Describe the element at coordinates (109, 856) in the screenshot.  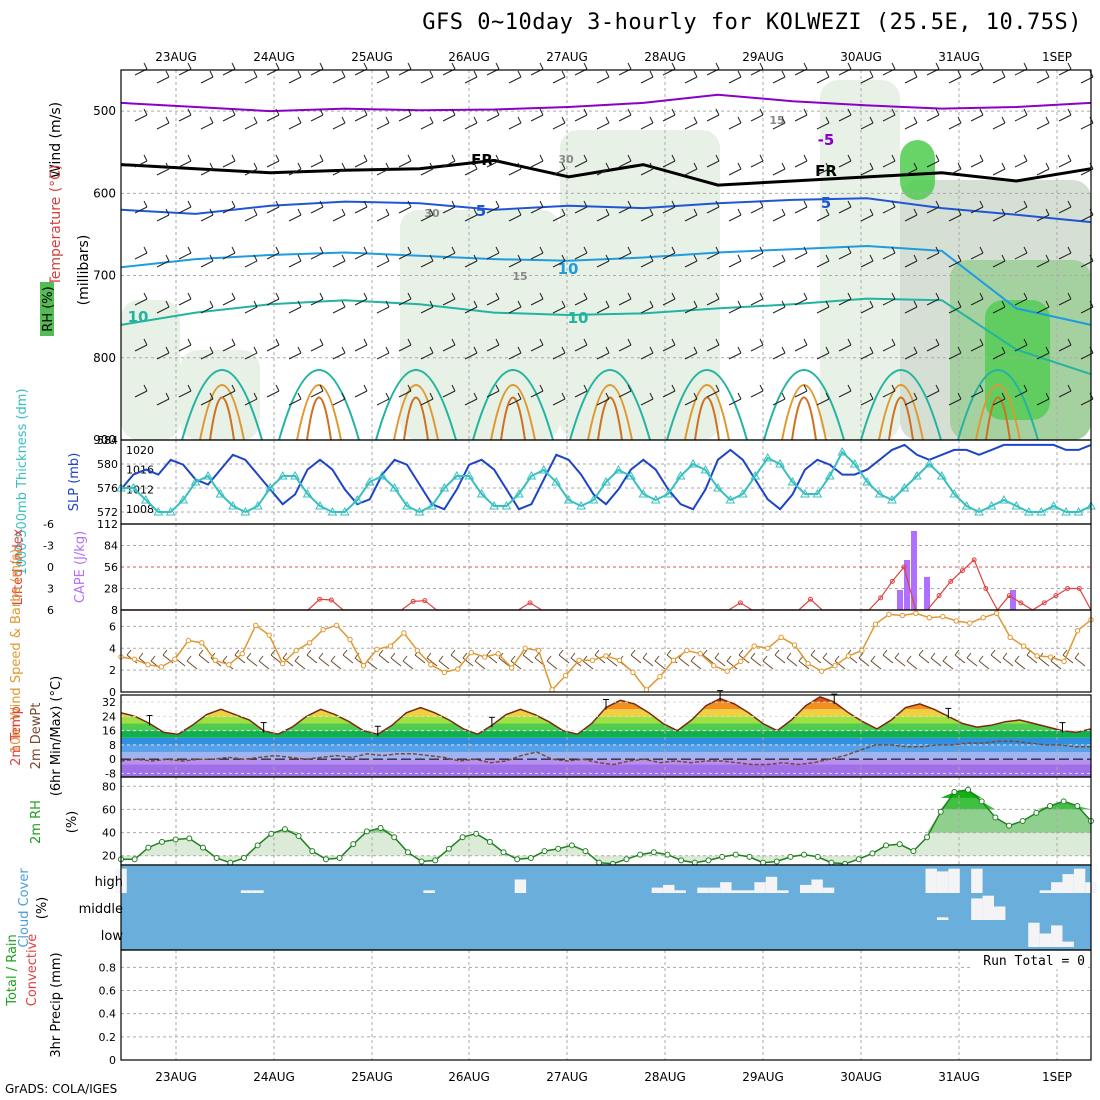
I see `rh-tick: 20` at that location.